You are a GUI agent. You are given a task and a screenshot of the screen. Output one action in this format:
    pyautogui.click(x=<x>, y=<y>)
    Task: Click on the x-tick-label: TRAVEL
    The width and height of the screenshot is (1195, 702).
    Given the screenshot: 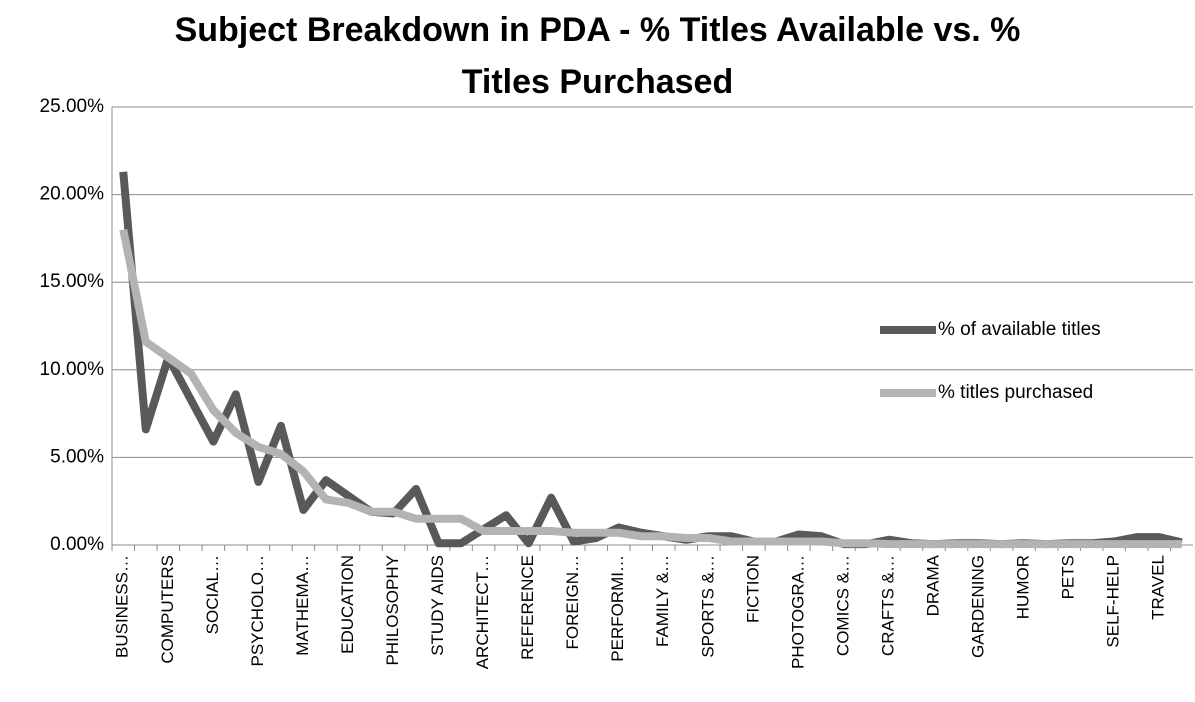 What is the action you would take?
    pyautogui.click(x=1158, y=587)
    